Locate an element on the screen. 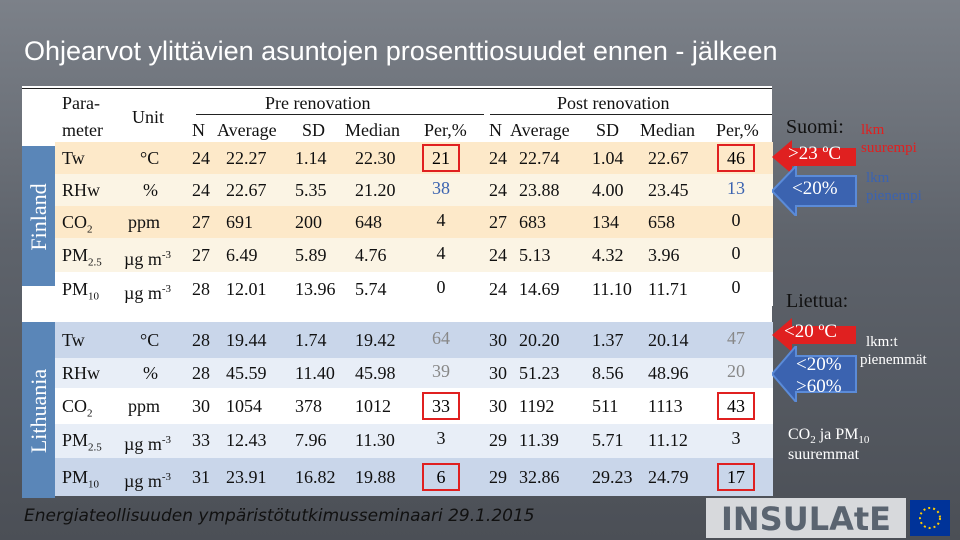 The width and height of the screenshot is (960, 540). co2-note-1: CO2 ja PM10 is located at coordinates (829, 436).